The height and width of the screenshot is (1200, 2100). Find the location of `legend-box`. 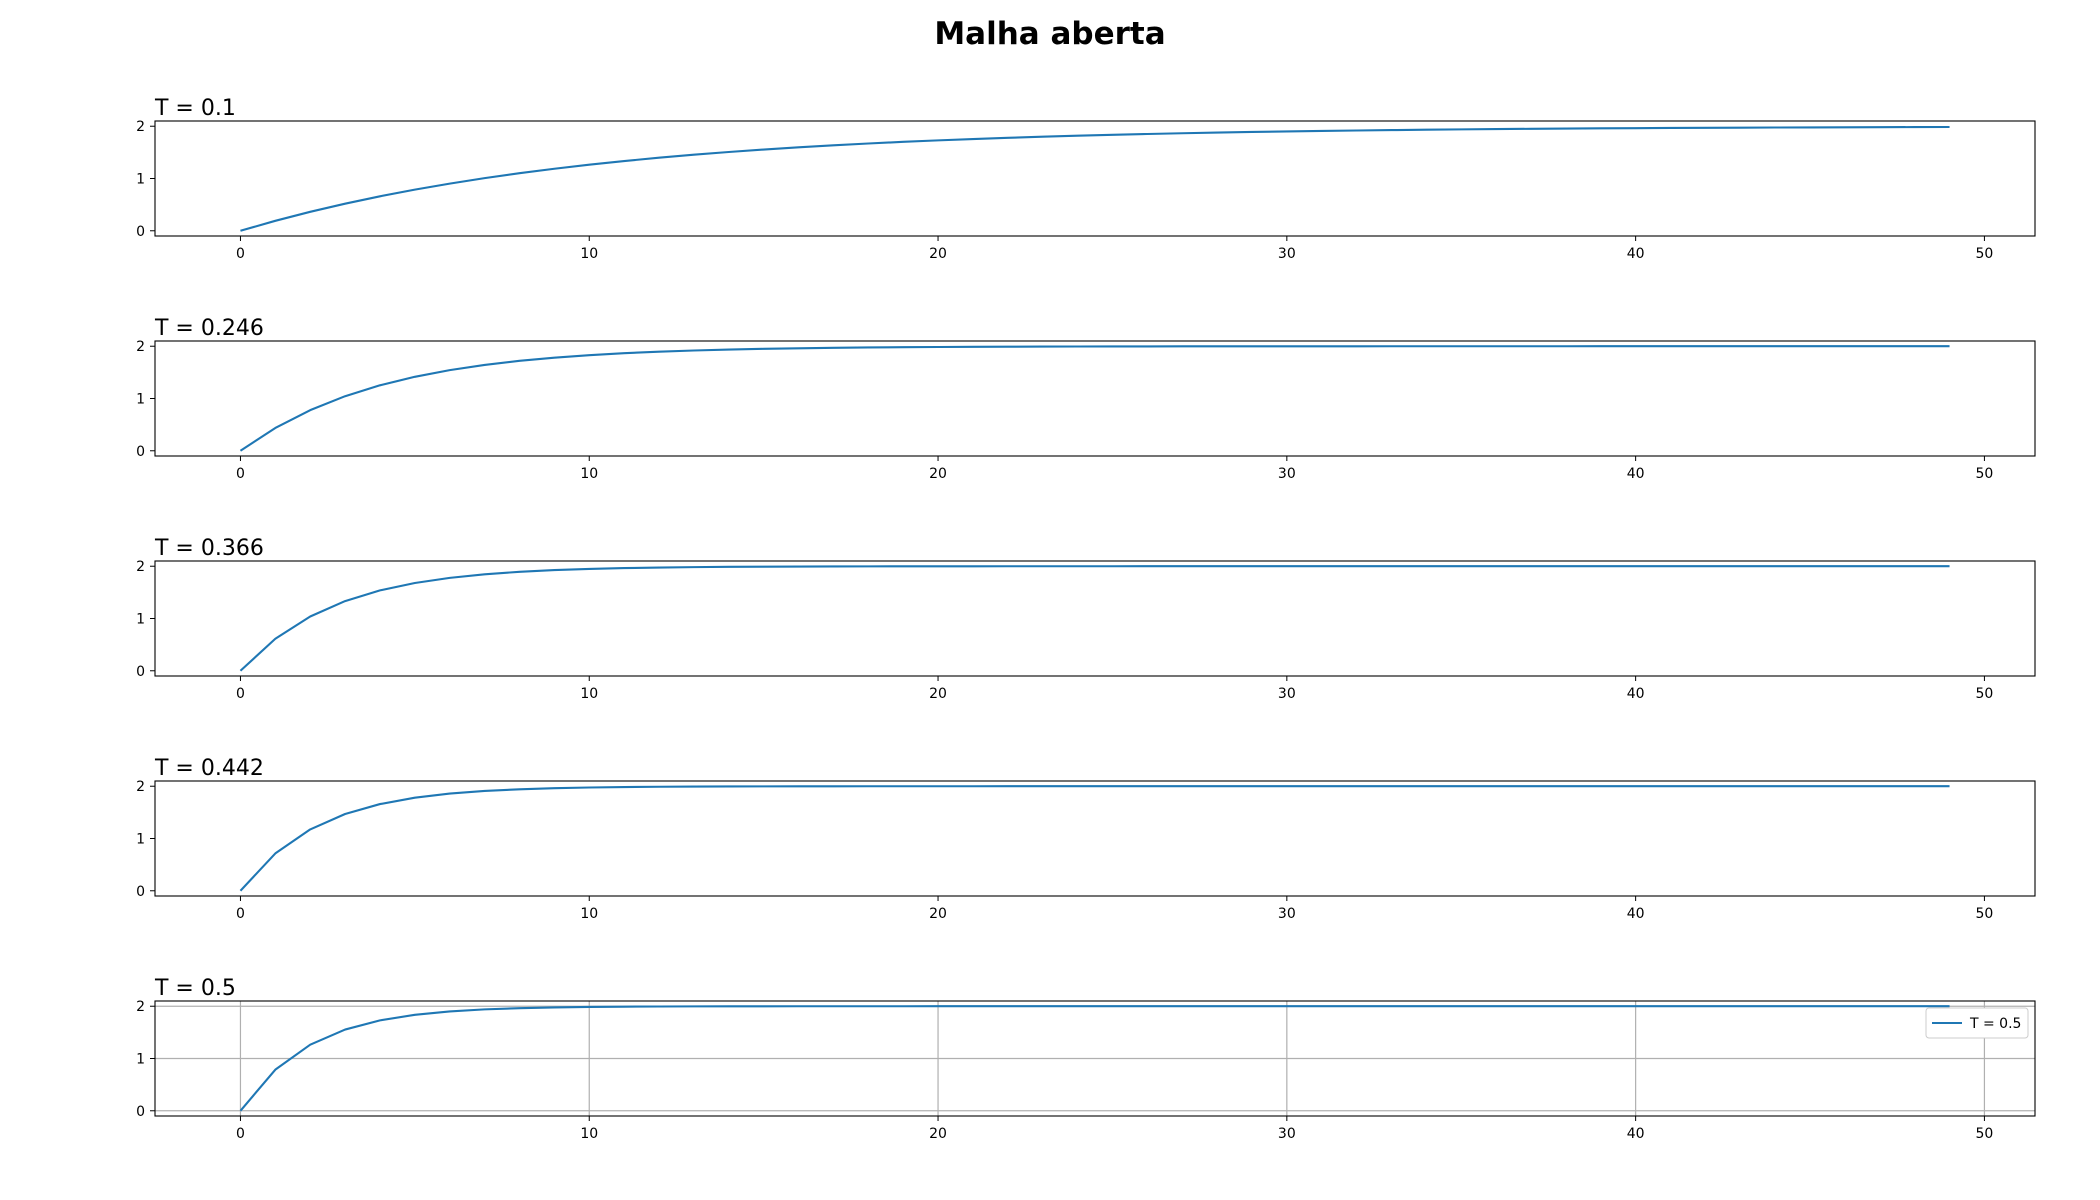

legend-box is located at coordinates (1977, 1023).